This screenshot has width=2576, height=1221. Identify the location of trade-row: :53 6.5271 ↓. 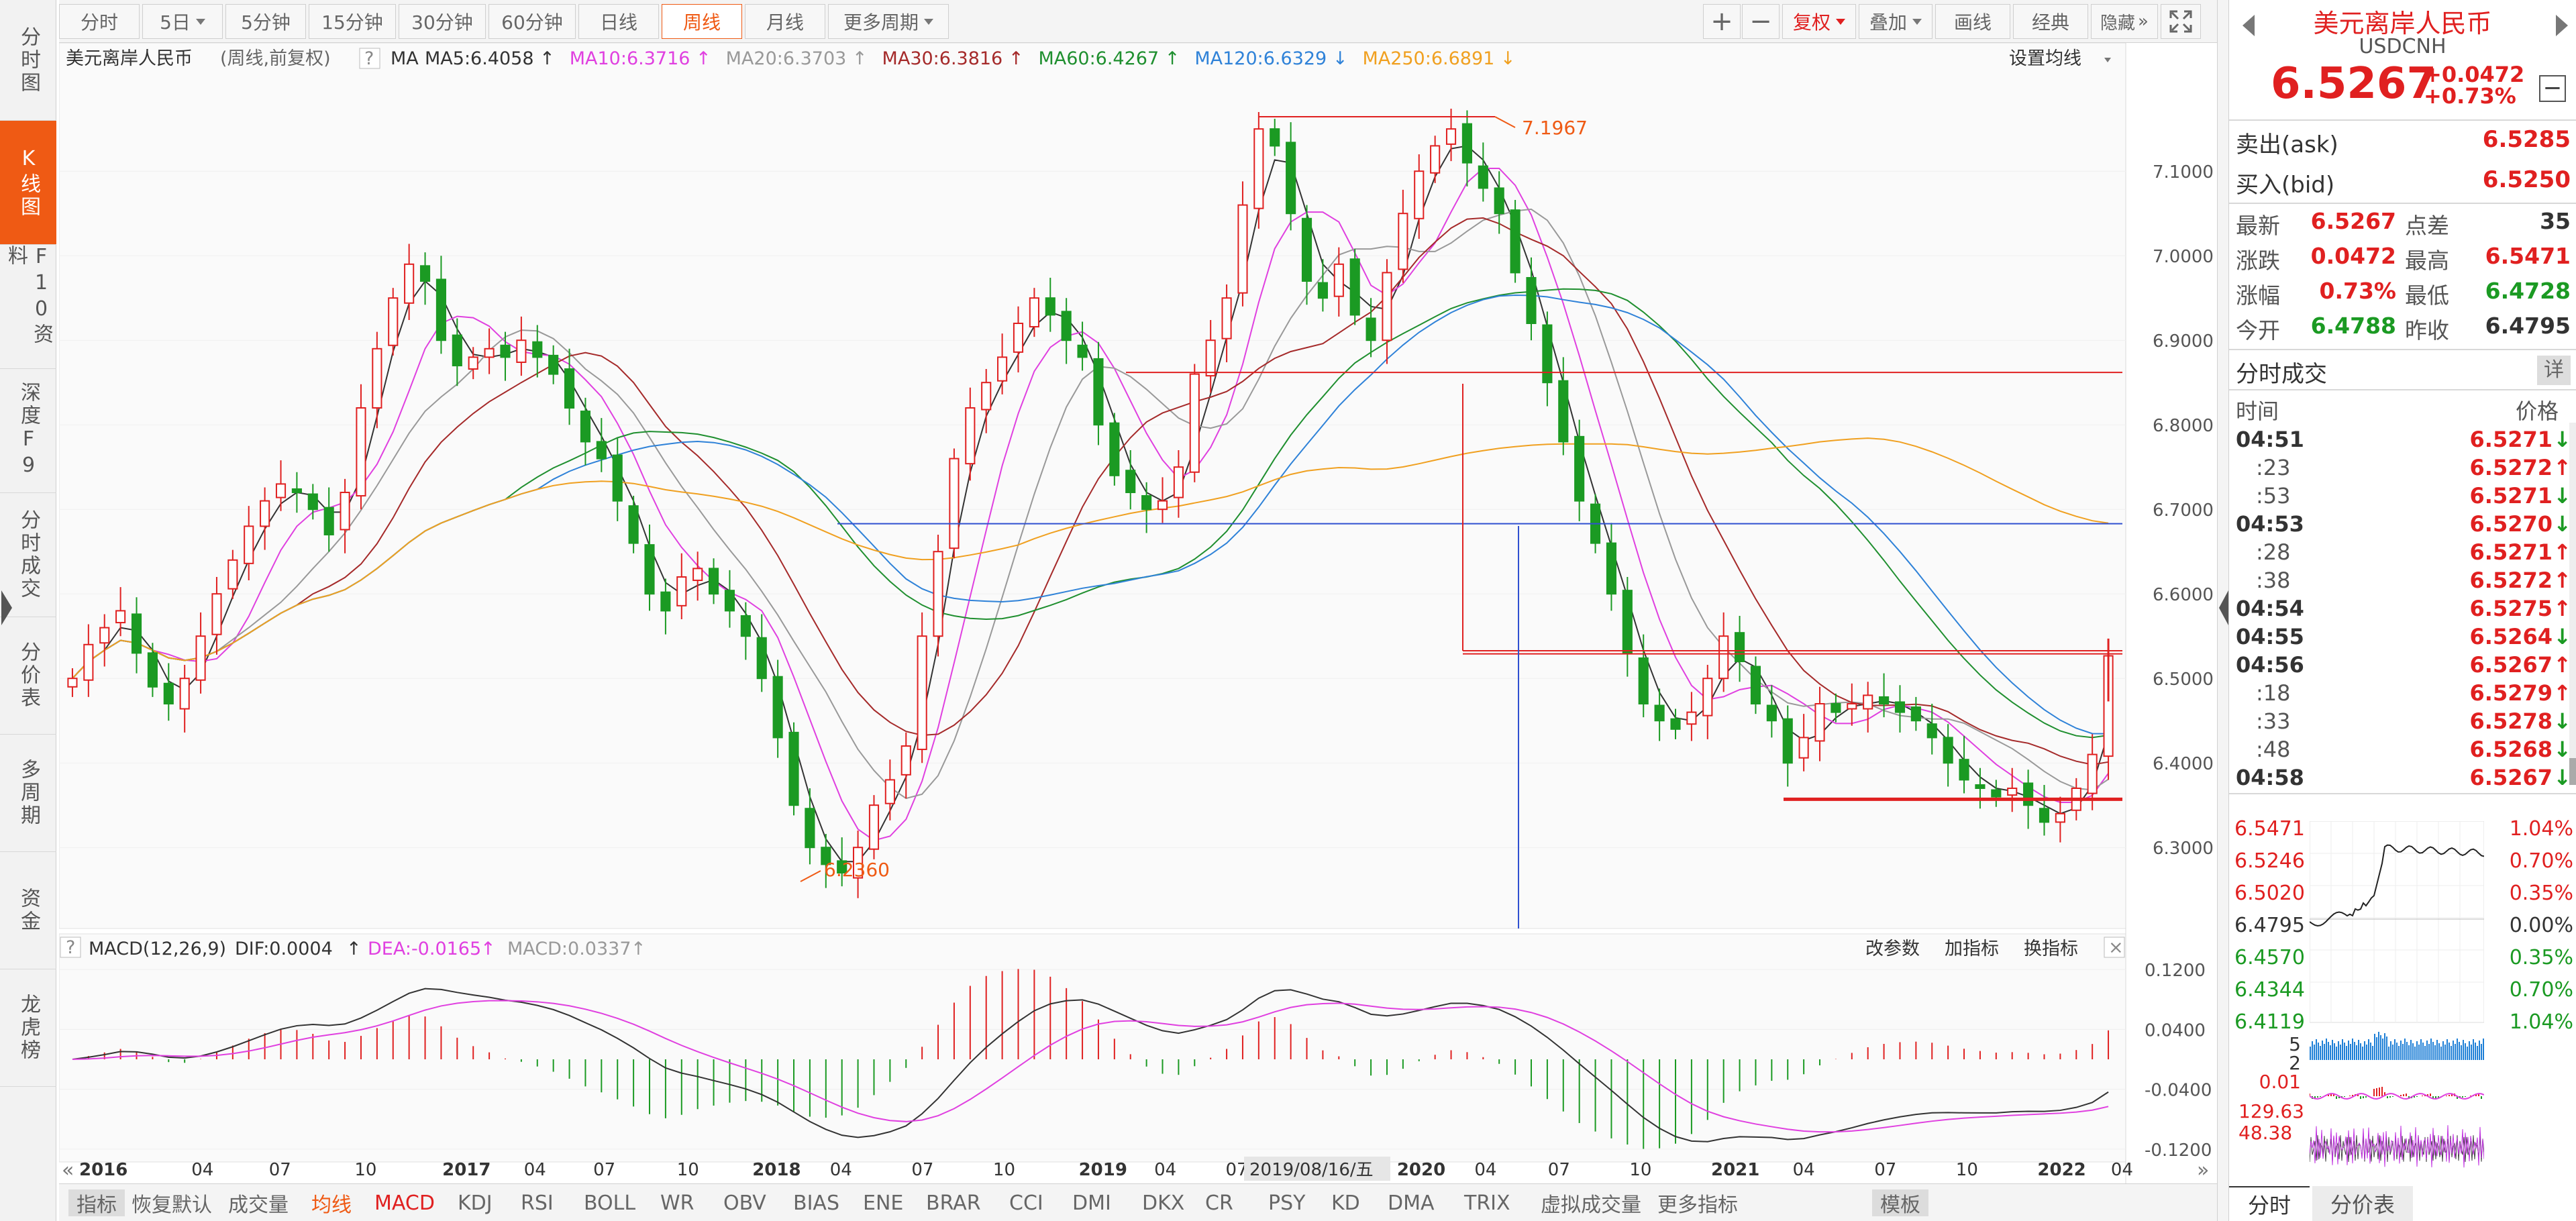
(2403, 497).